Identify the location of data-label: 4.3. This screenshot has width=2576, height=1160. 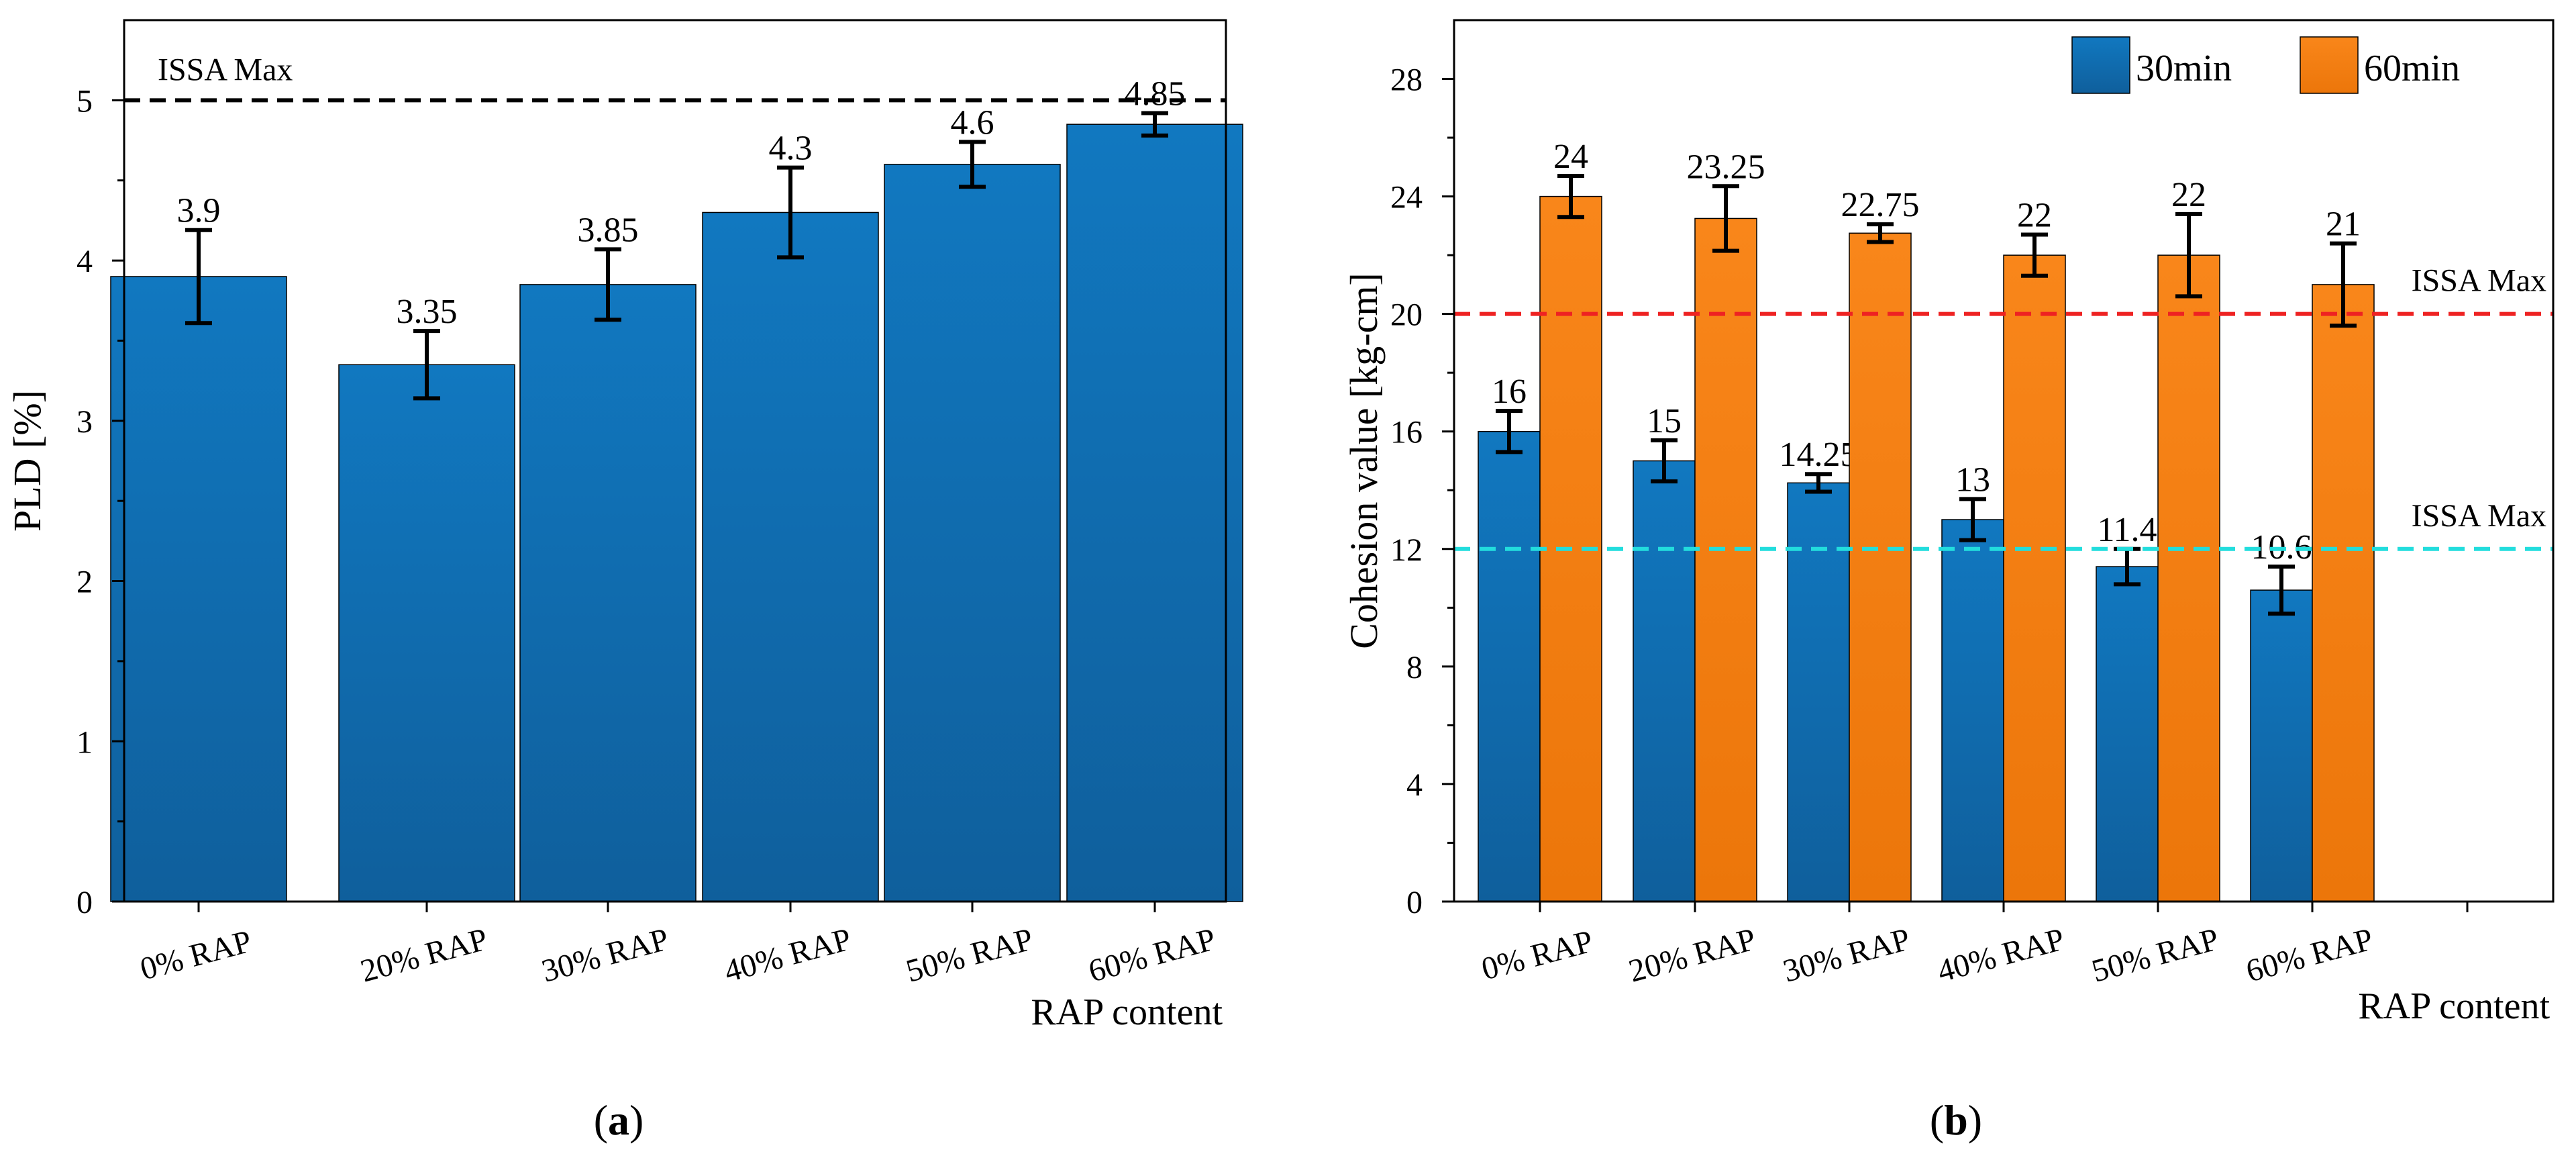
(791, 149).